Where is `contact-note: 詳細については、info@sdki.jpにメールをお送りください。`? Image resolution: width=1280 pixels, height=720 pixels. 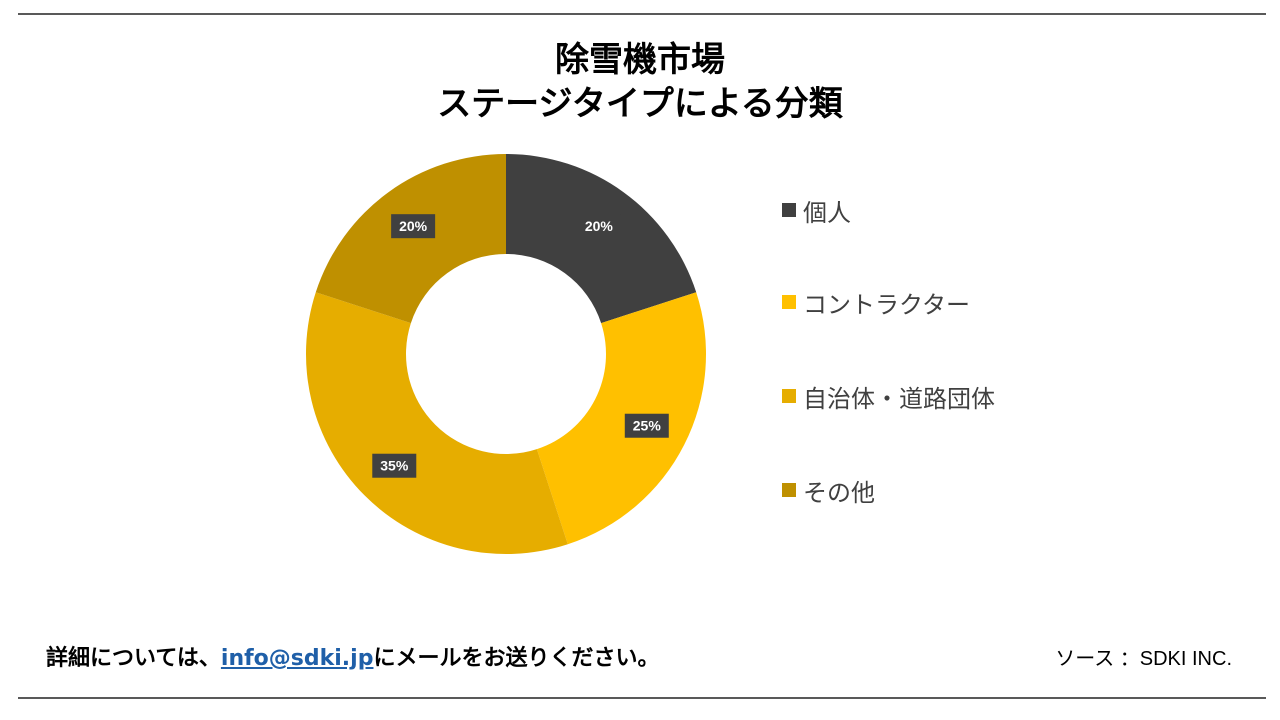
contact-note: 詳細については、info@sdki.jpにメールをお送りください。 is located at coordinates (352, 656).